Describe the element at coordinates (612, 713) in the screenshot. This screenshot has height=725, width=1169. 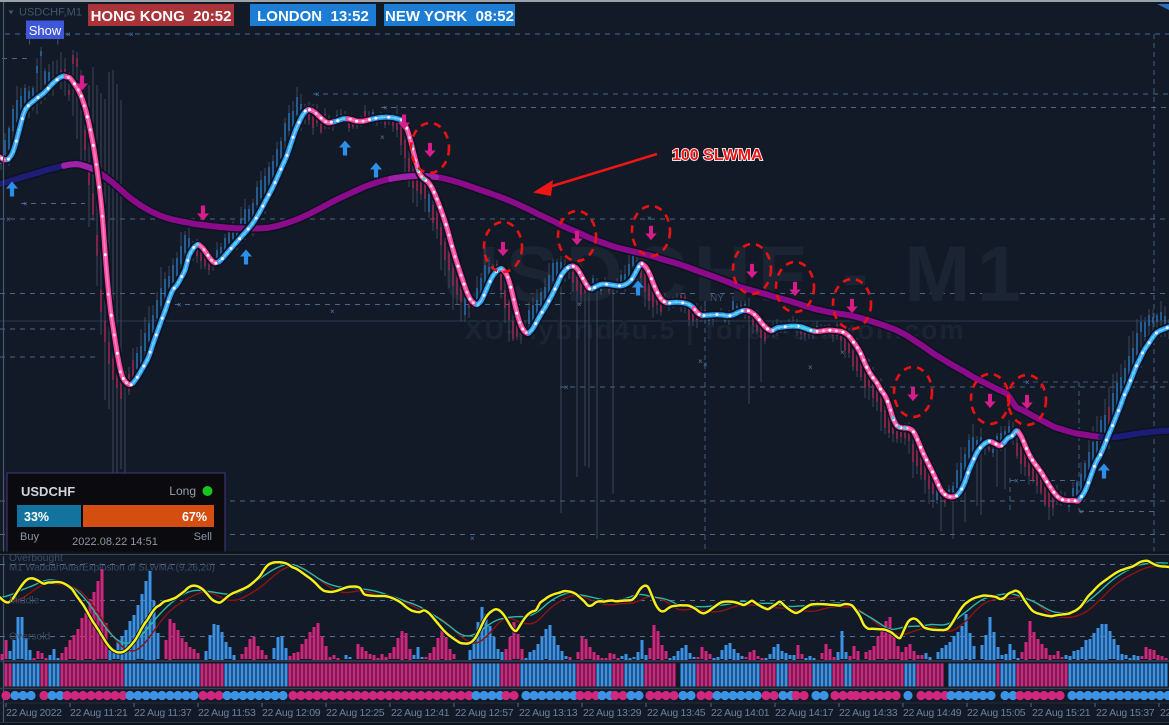
I see `svg-text: 22 Aug 13:29` at that location.